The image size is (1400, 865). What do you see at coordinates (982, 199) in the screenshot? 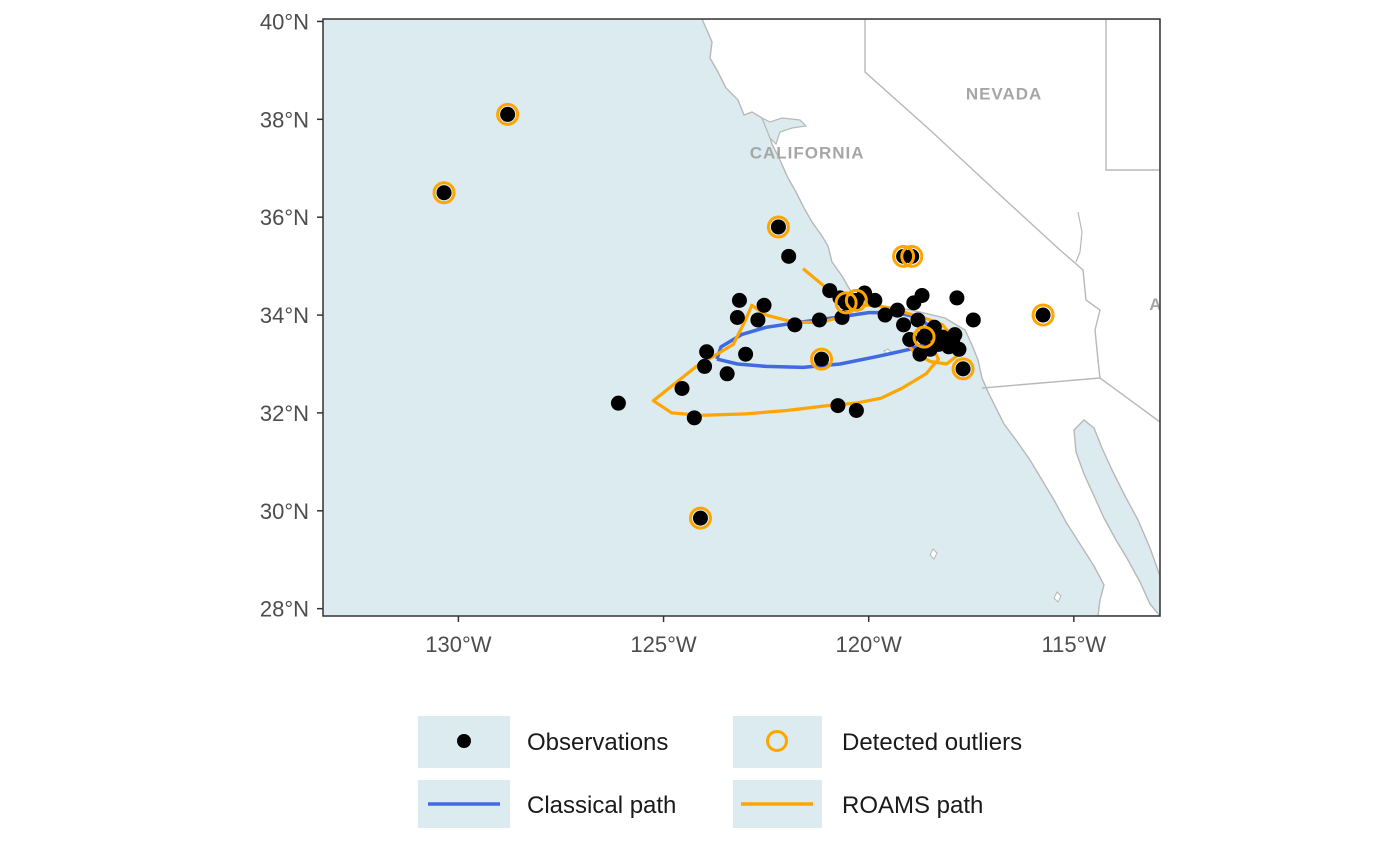
I see `california-nevada-border` at bounding box center [982, 199].